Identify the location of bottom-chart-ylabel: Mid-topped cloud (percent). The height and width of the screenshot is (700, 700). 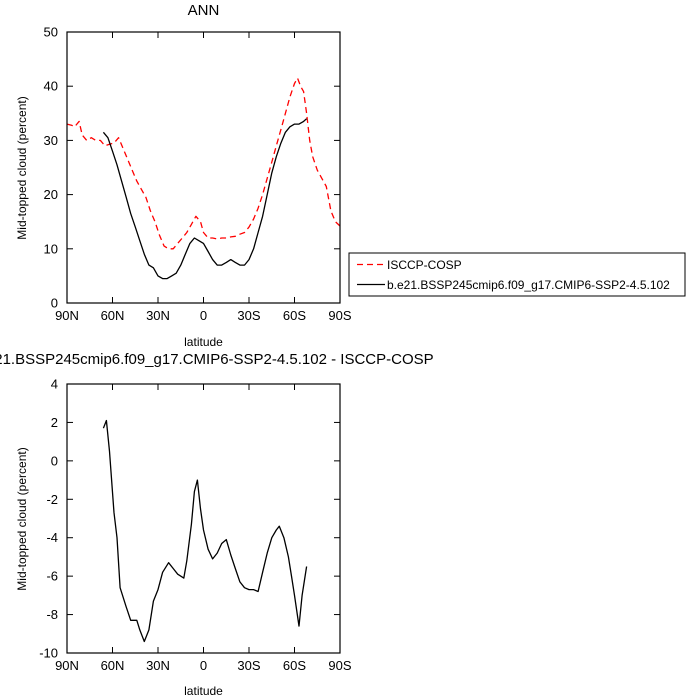
(22, 518).